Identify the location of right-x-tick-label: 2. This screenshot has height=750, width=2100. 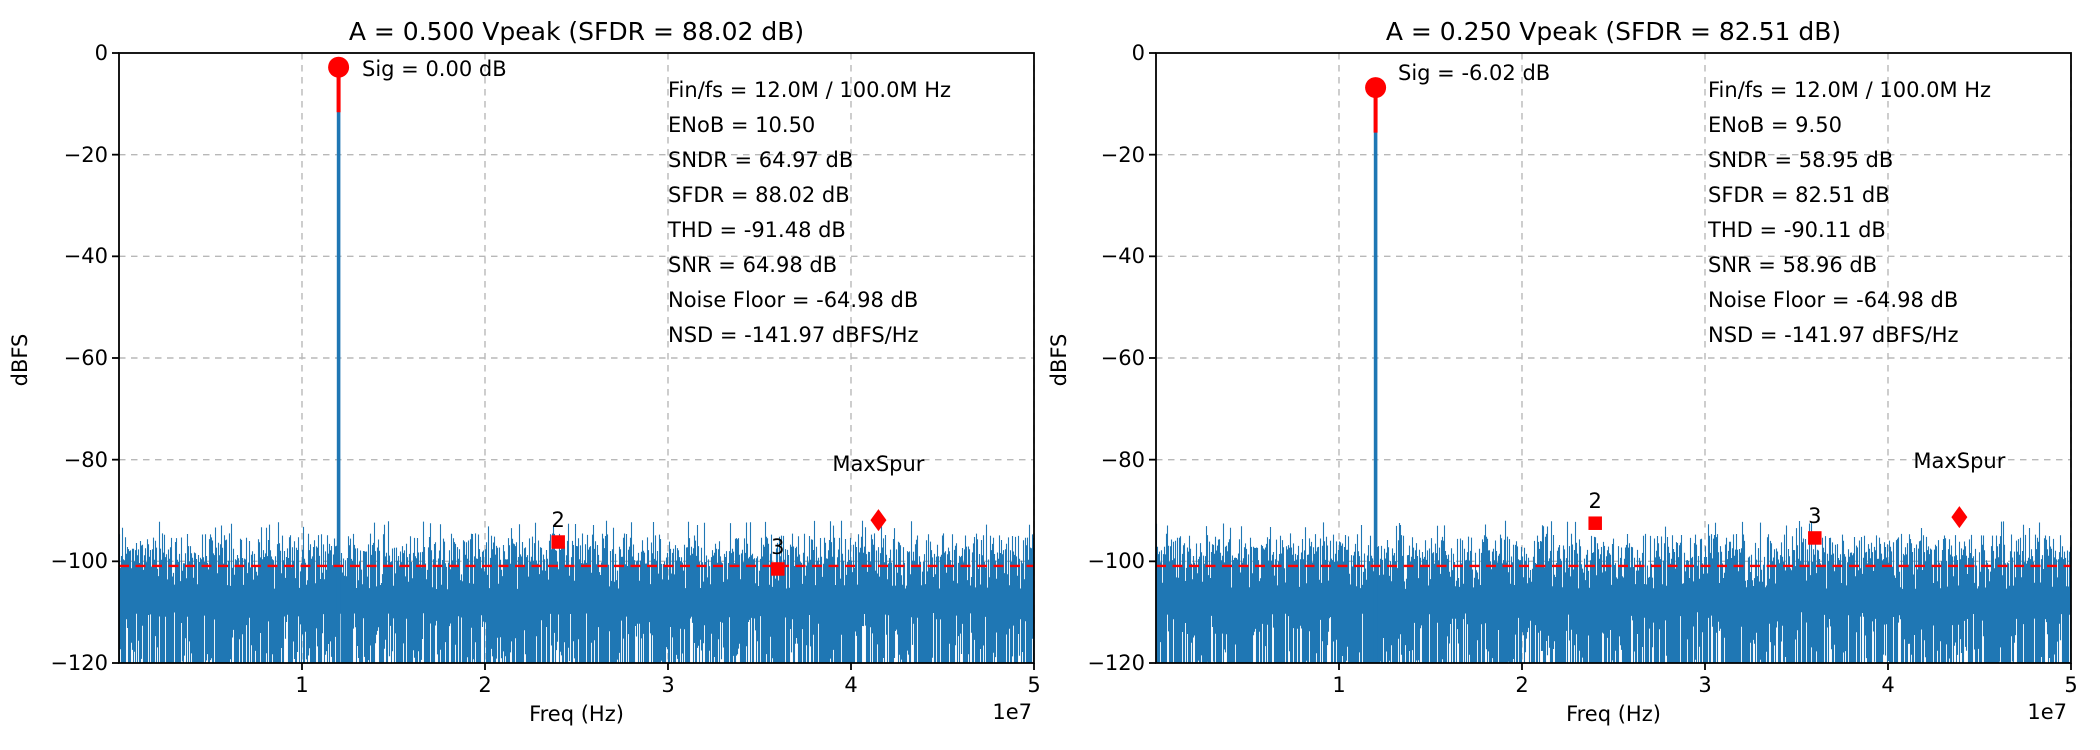
(1521, 685).